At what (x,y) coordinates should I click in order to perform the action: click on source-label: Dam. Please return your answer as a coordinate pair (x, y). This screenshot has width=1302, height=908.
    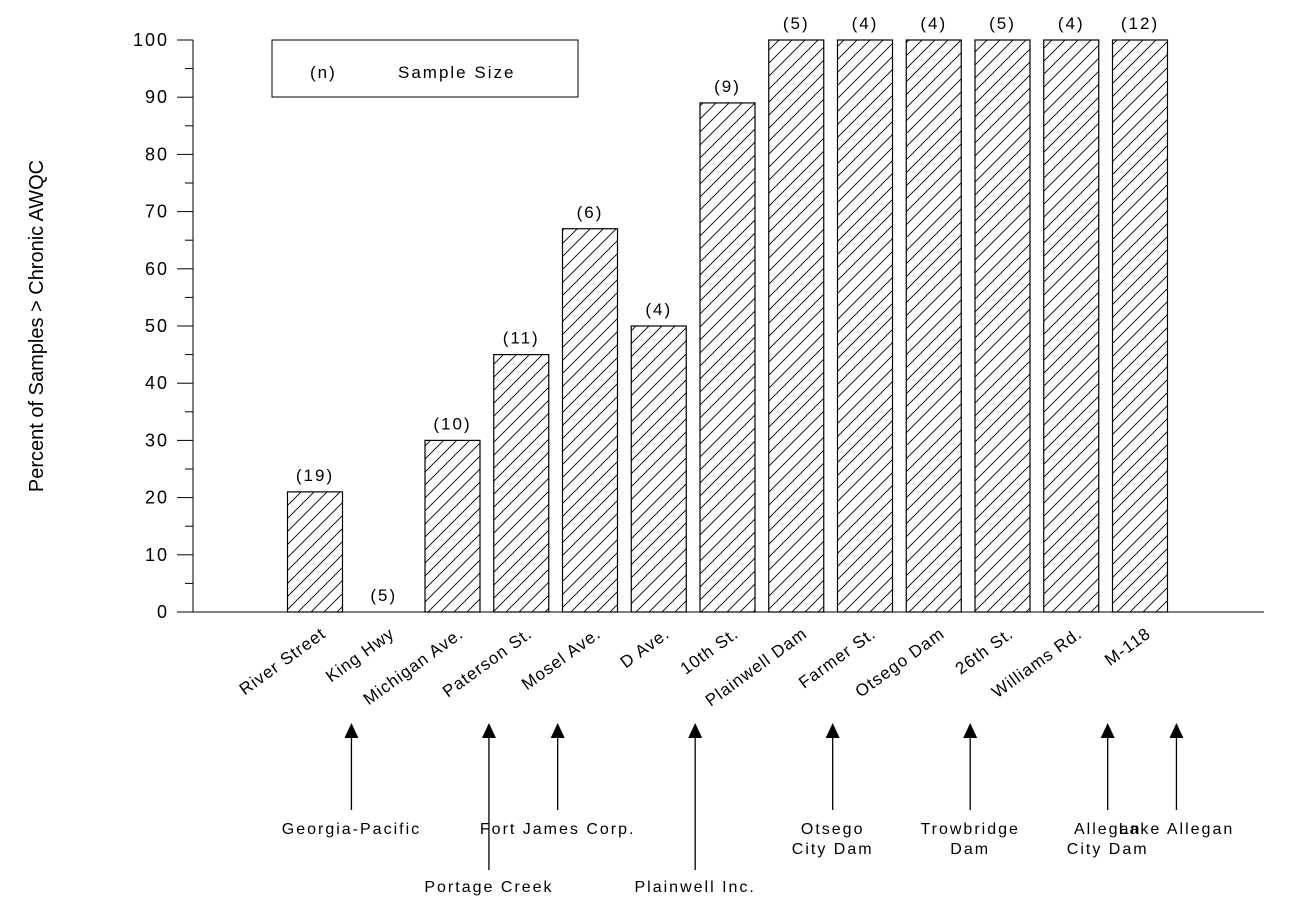
    Looking at the image, I should click on (970, 849).